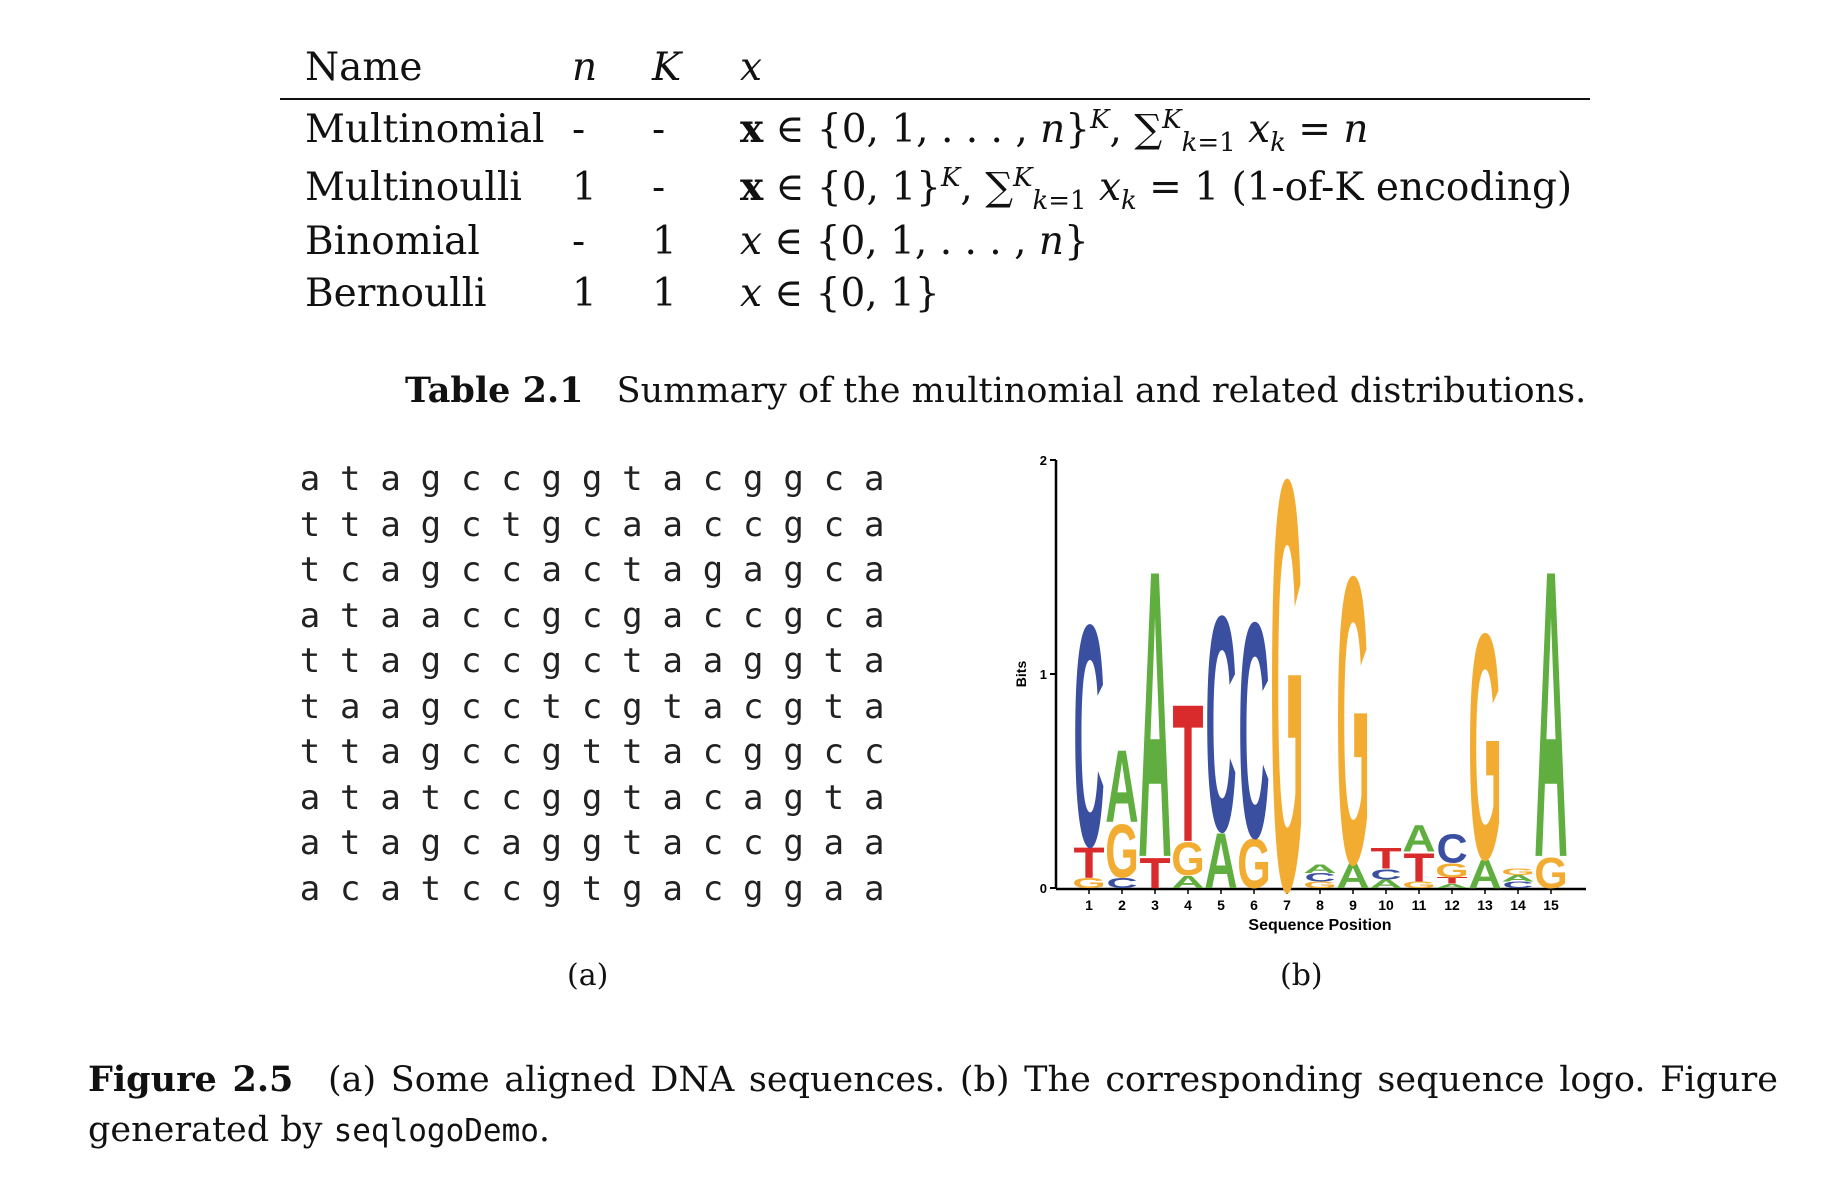 The image size is (1834, 1186). I want to click on x-axis-label: Sequence Position, so click(1319, 925).